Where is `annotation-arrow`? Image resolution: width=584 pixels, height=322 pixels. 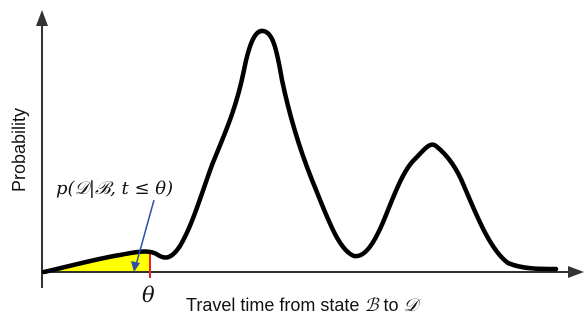
annotation-arrow is located at coordinates (145, 232).